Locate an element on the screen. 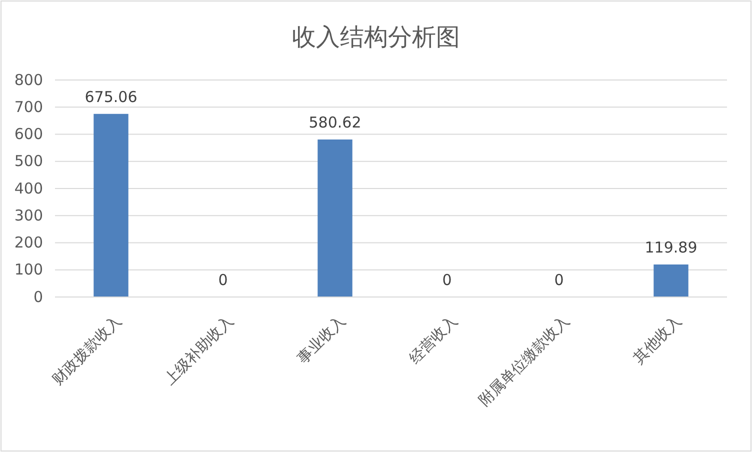 Image resolution: width=752 pixels, height=452 pixels. x-tick-label: 财政拨款收入 is located at coordinates (86, 350).